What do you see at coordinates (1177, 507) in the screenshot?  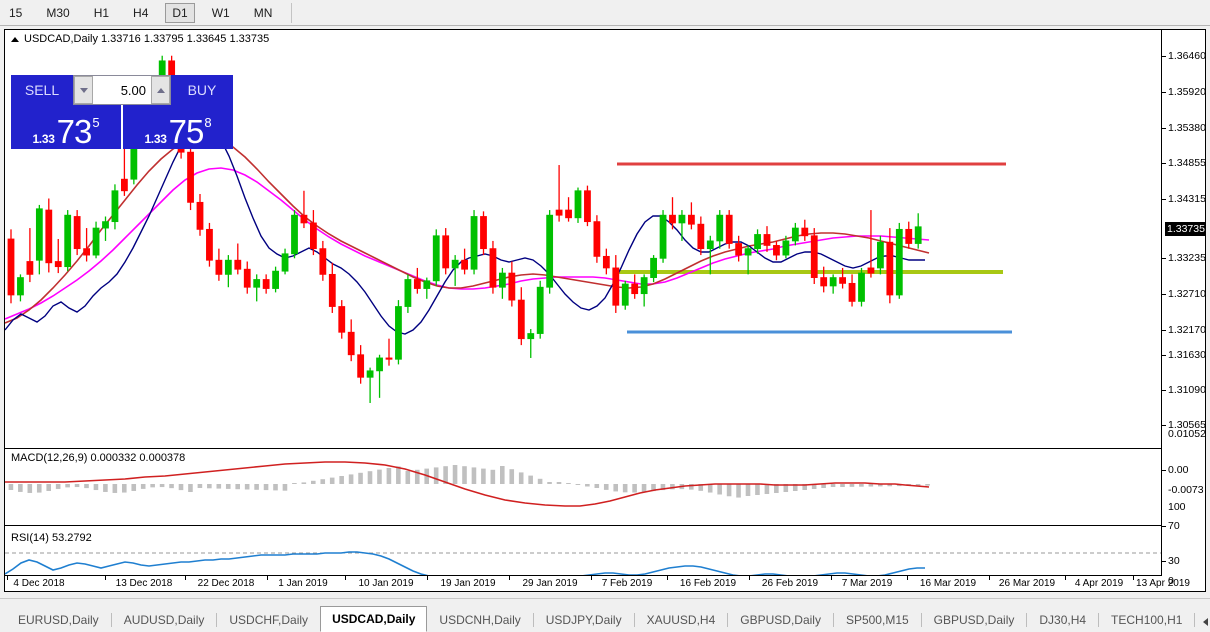 I see `rsi-axis-label: 100` at bounding box center [1177, 507].